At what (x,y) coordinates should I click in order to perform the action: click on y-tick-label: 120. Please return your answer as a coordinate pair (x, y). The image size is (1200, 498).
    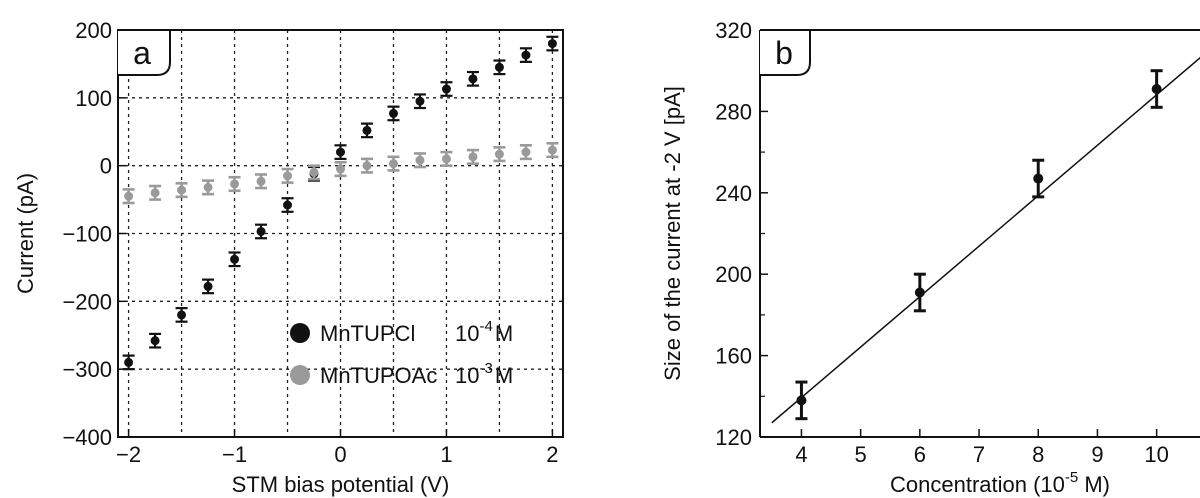
    Looking at the image, I should click on (733, 437).